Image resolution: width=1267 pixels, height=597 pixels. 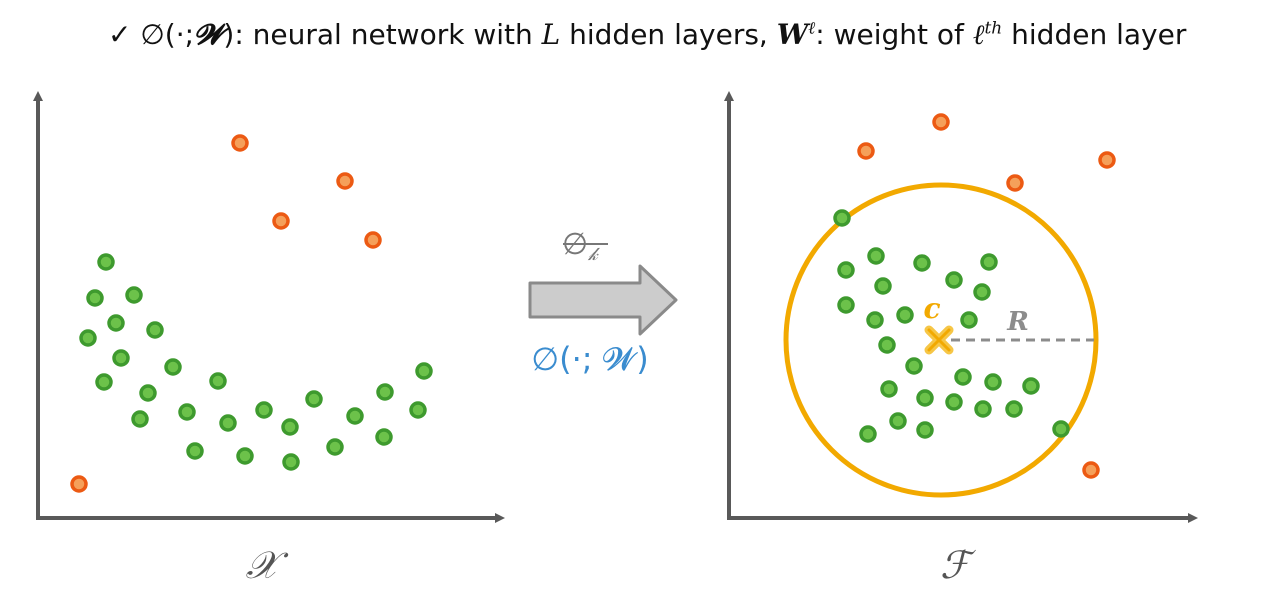 I want to click on kernel-map-label: ∅𝓀, so click(x=581, y=246).